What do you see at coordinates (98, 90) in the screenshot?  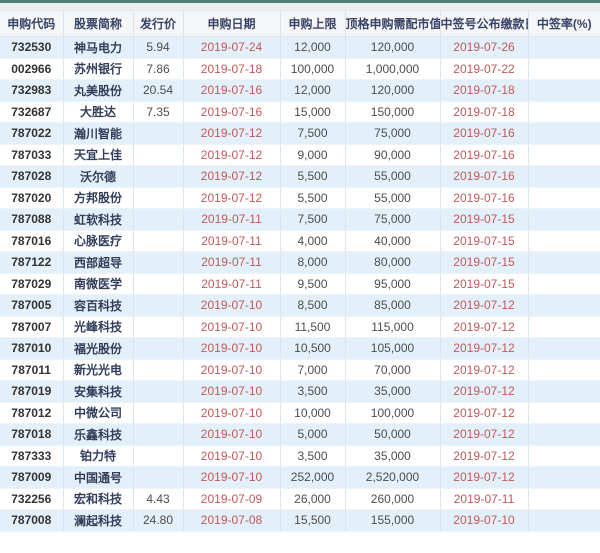 I see `cell-name: 丸美股份` at bounding box center [98, 90].